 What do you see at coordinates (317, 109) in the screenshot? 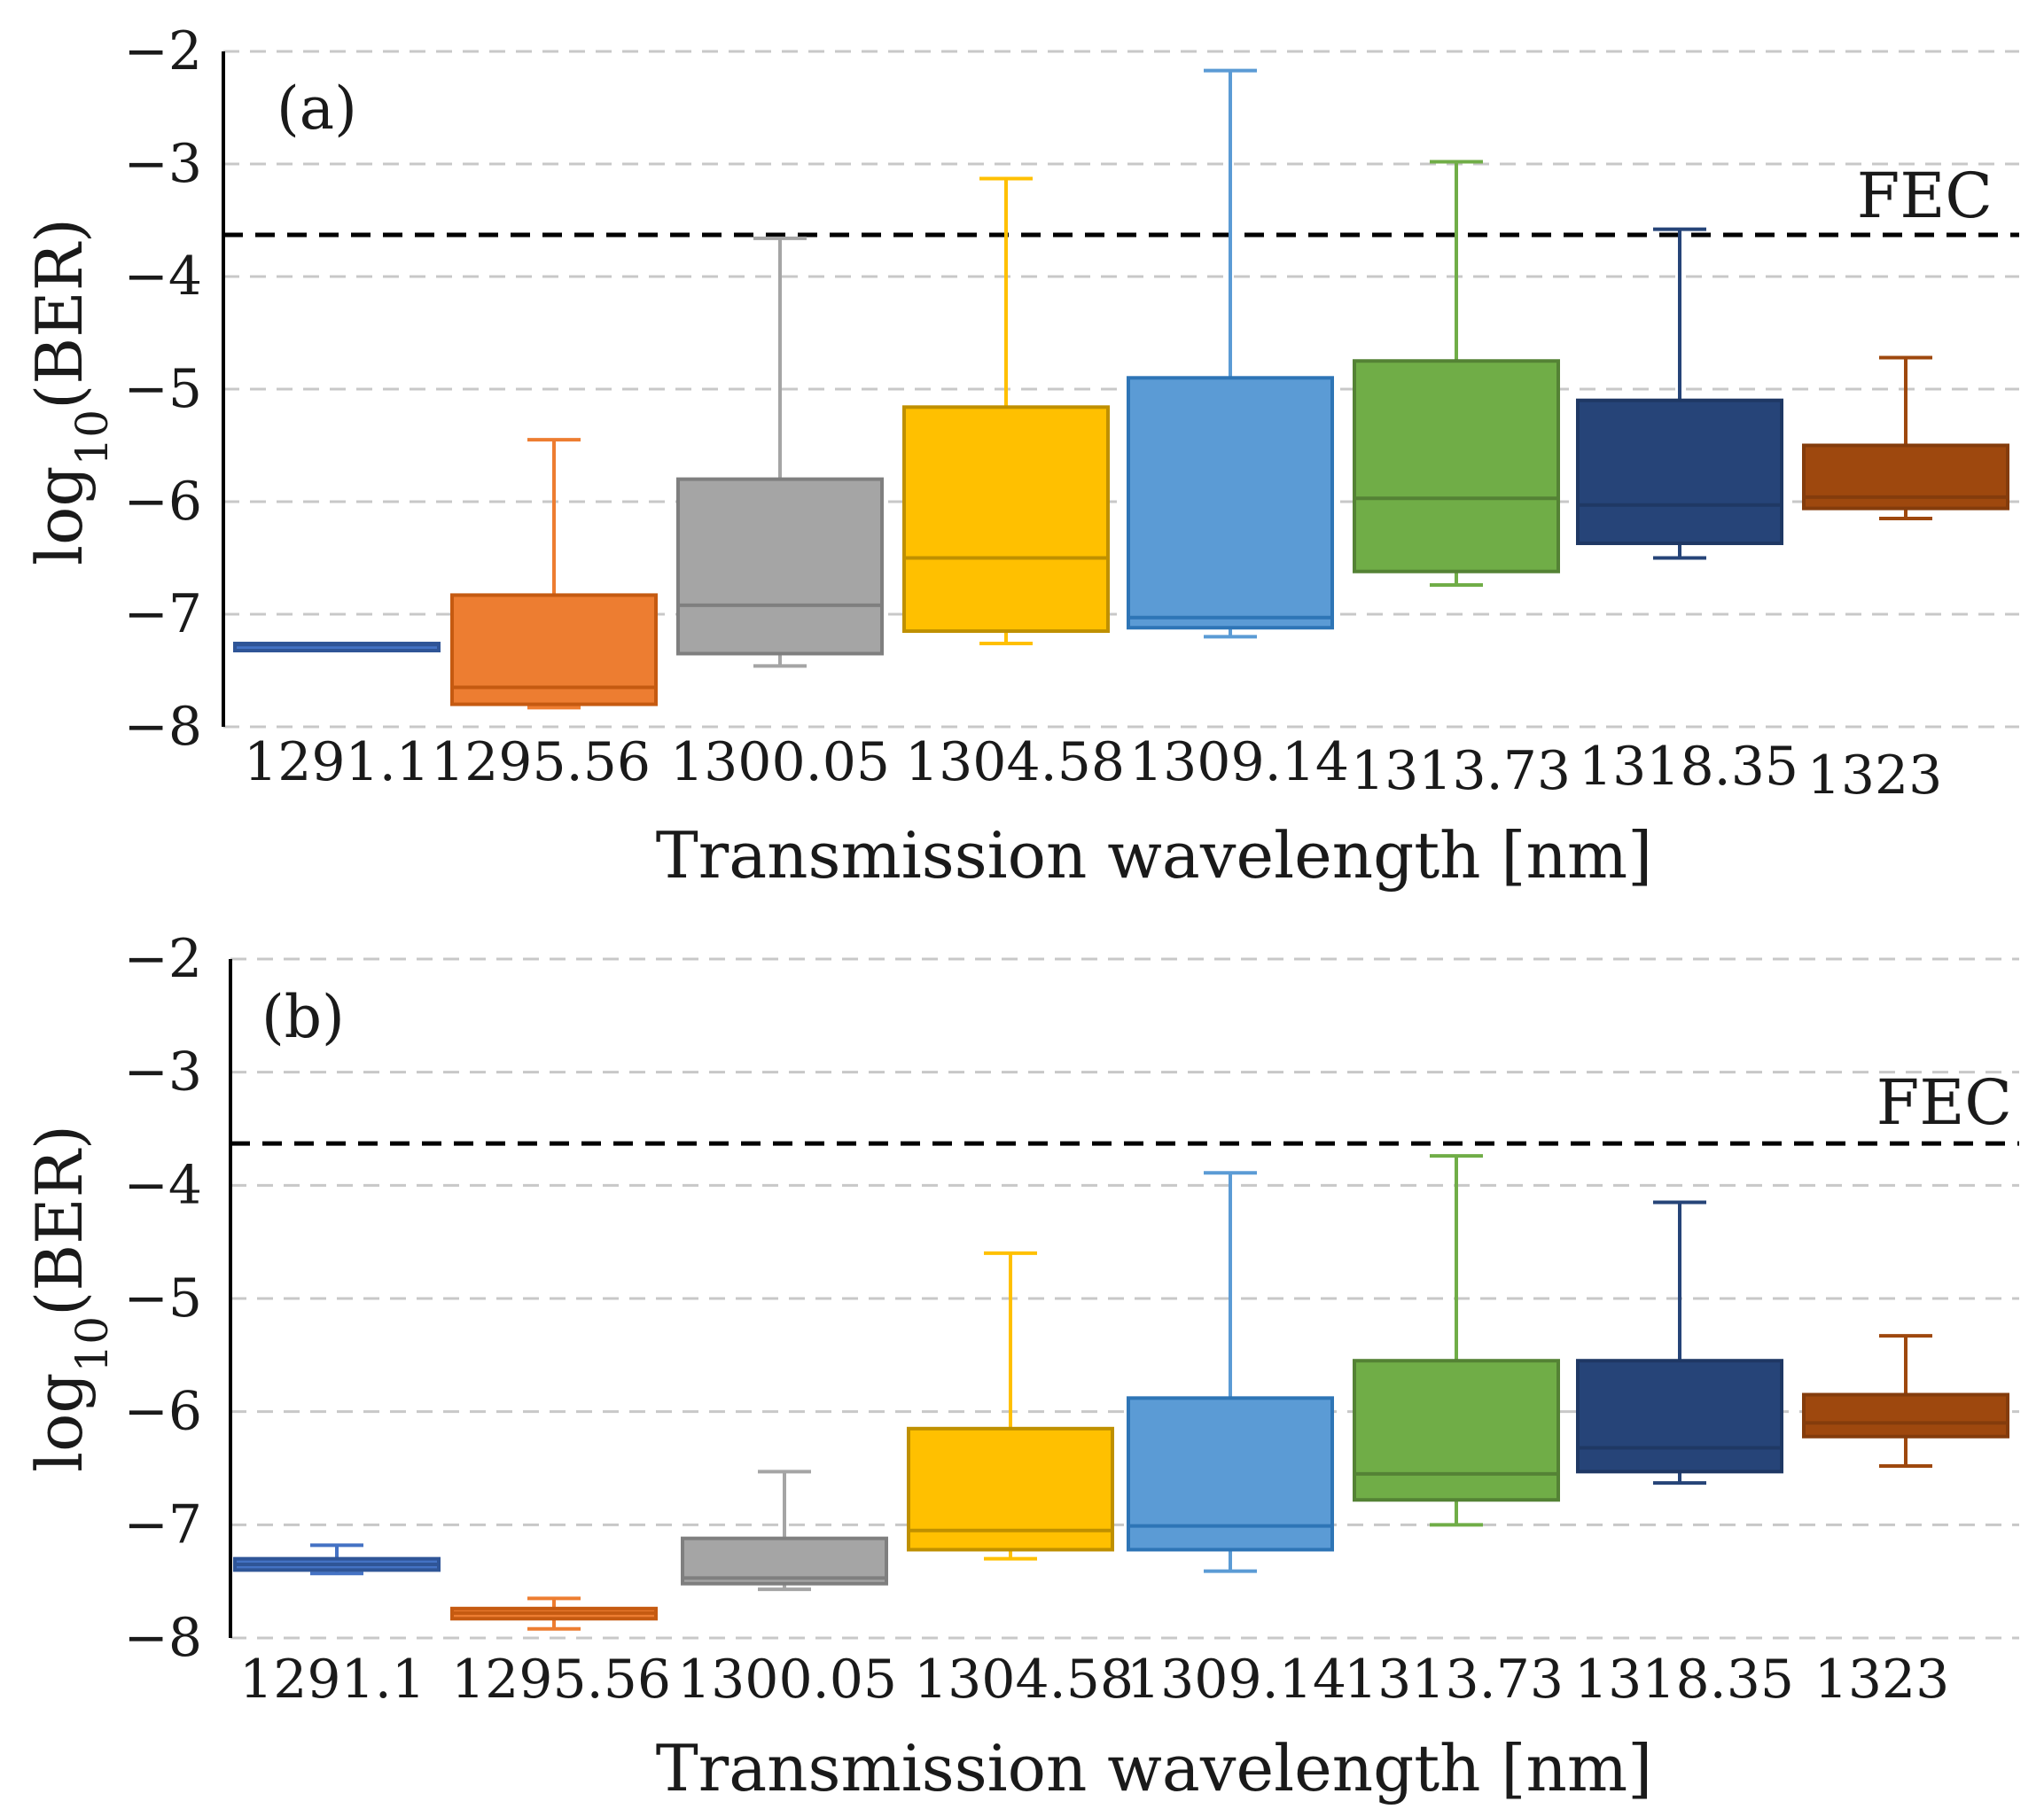
I see `panel-label: (a)` at bounding box center [317, 109].